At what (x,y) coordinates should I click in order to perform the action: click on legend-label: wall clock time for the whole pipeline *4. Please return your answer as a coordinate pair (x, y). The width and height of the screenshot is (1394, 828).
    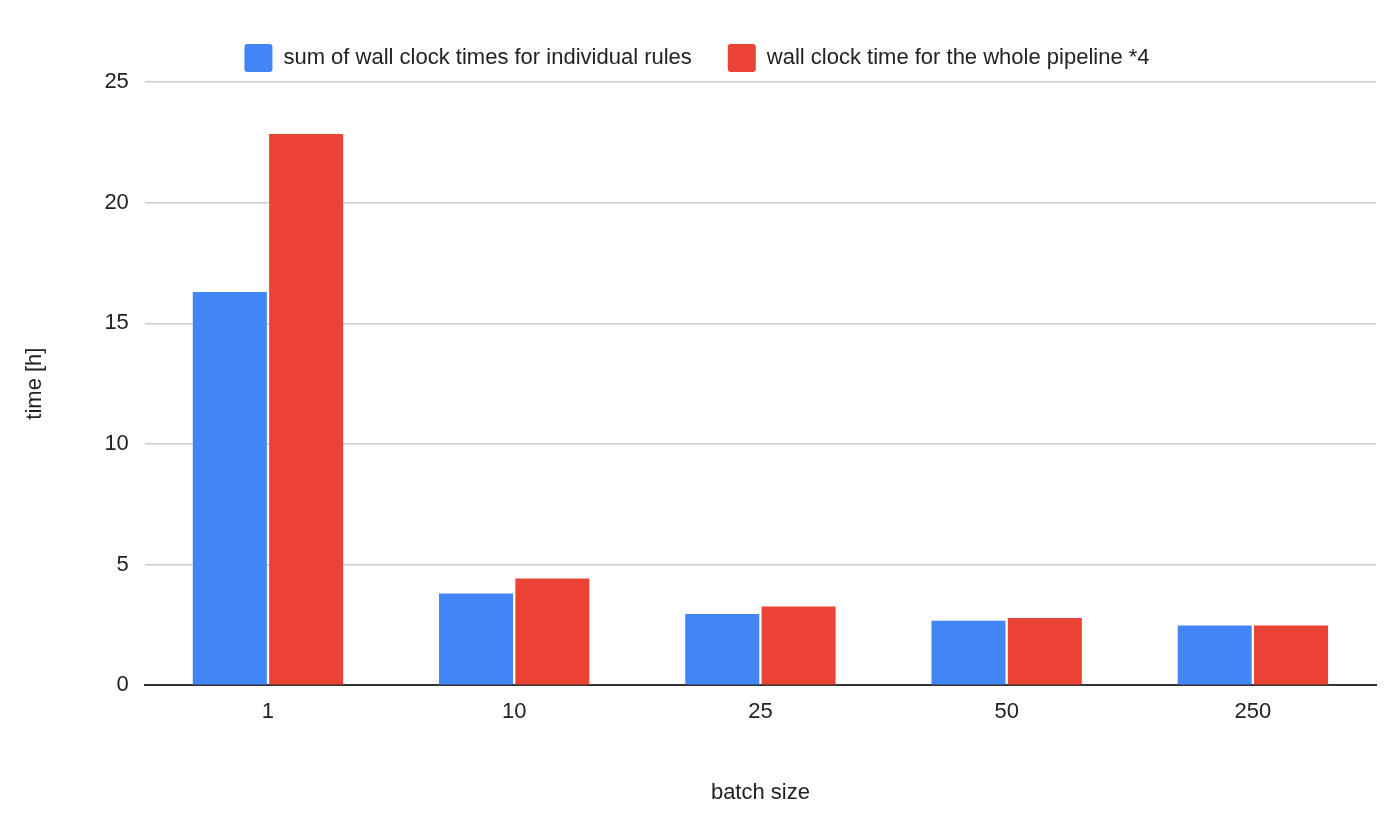
    Looking at the image, I should click on (957, 57).